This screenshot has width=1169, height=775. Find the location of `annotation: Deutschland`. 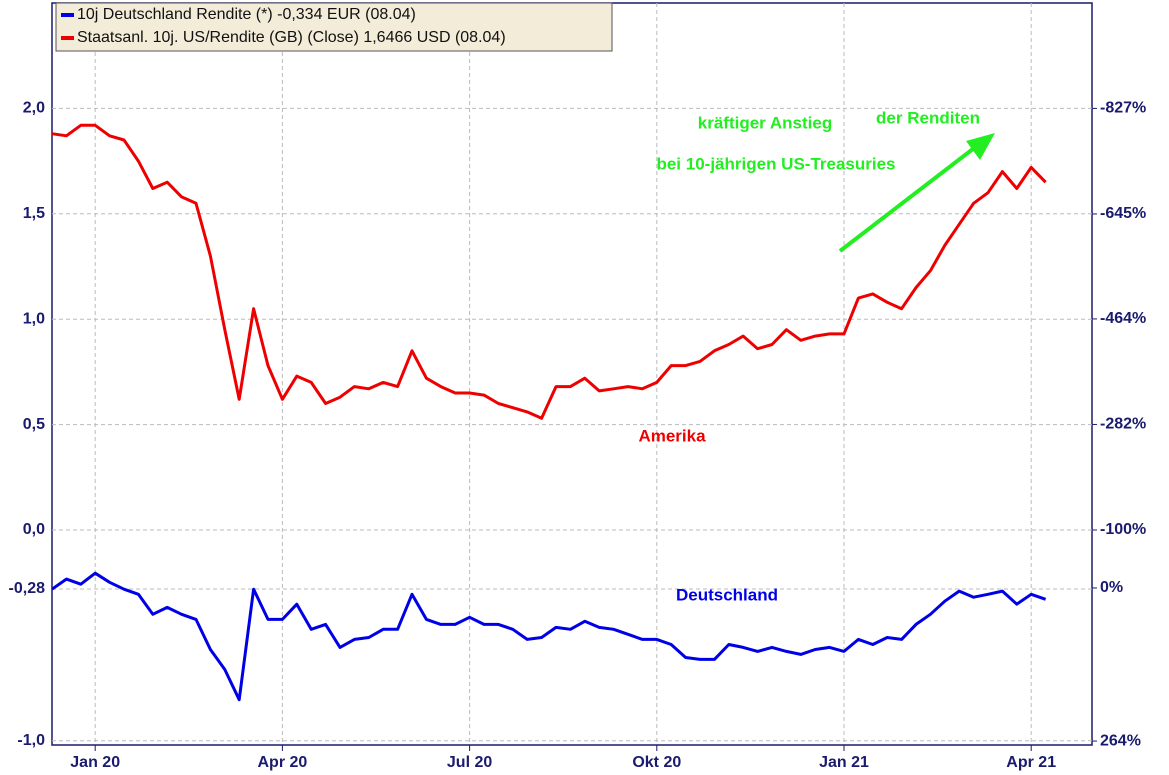

annotation: Deutschland is located at coordinates (727, 594).